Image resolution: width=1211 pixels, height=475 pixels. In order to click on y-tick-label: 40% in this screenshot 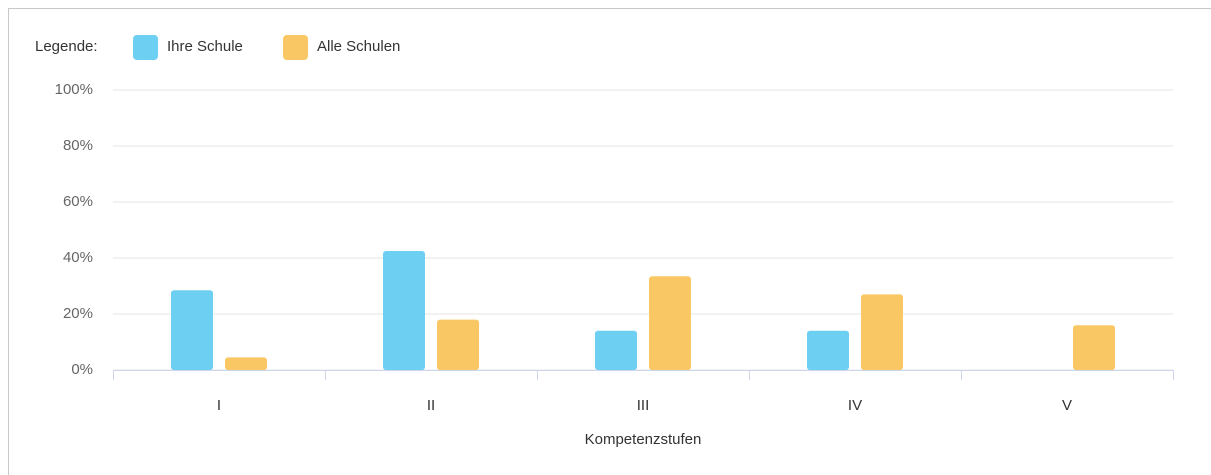, I will do `click(78, 257)`.